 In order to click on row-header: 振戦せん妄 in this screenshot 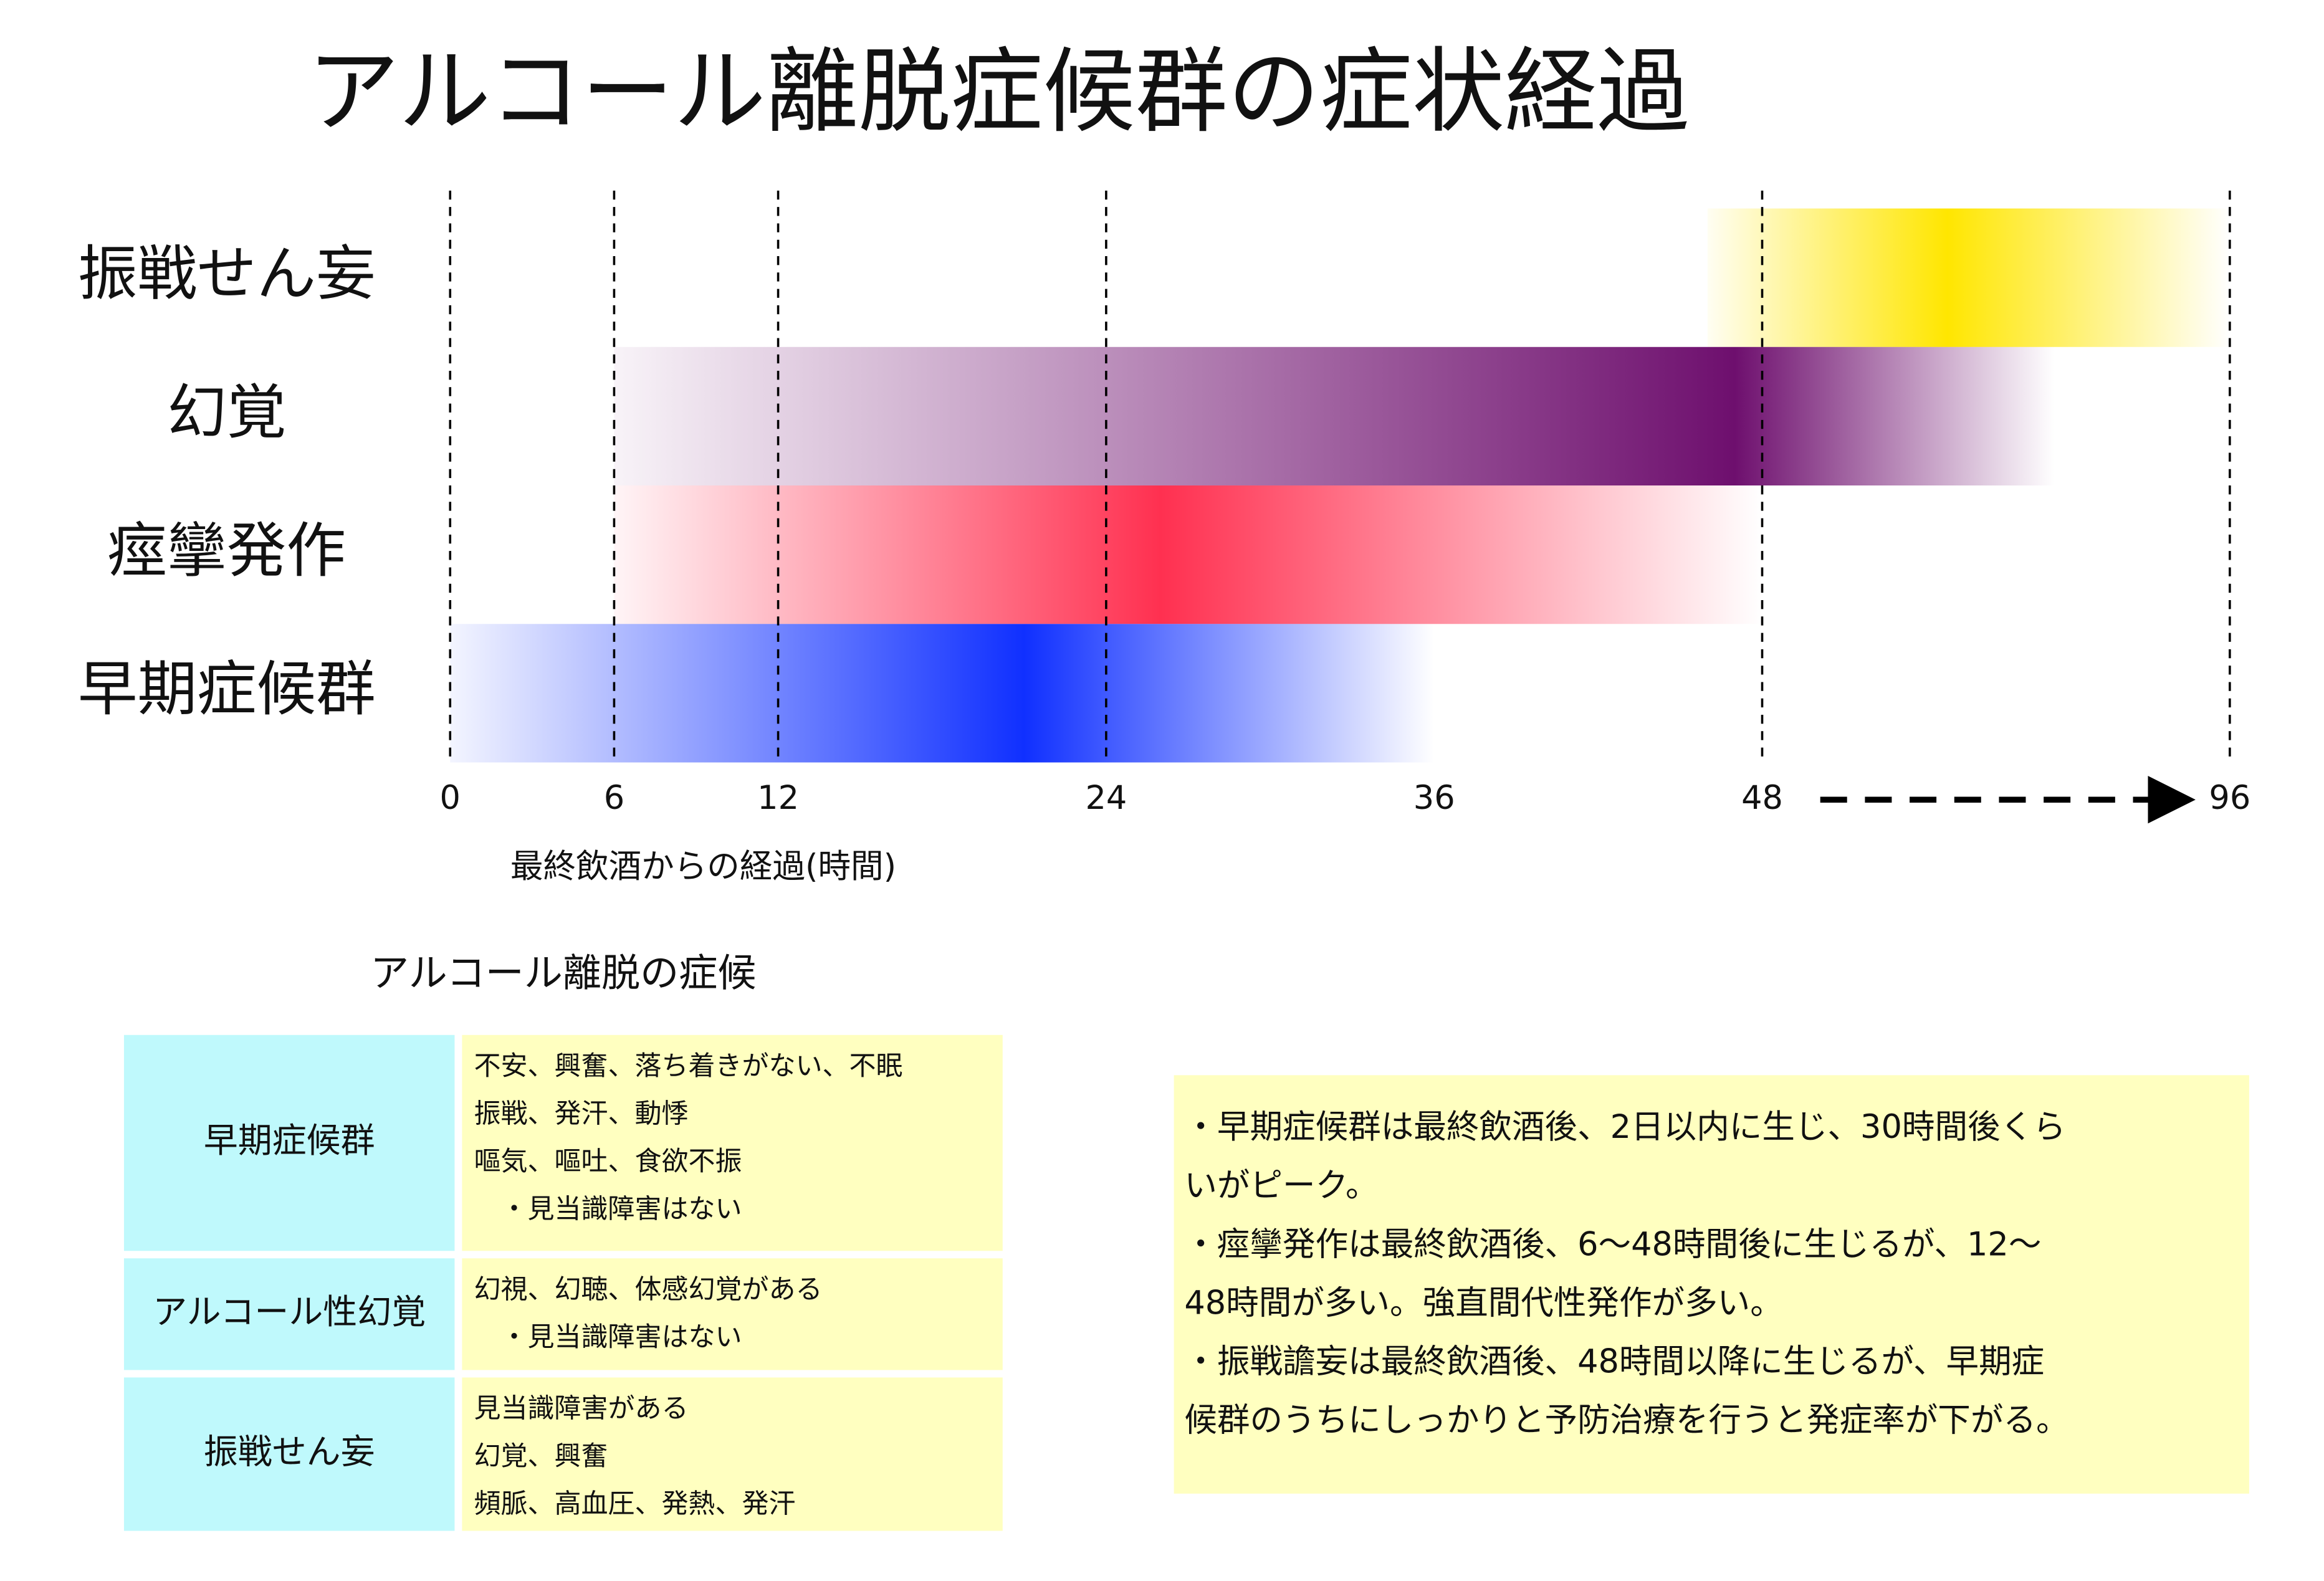, I will do `click(289, 1452)`.